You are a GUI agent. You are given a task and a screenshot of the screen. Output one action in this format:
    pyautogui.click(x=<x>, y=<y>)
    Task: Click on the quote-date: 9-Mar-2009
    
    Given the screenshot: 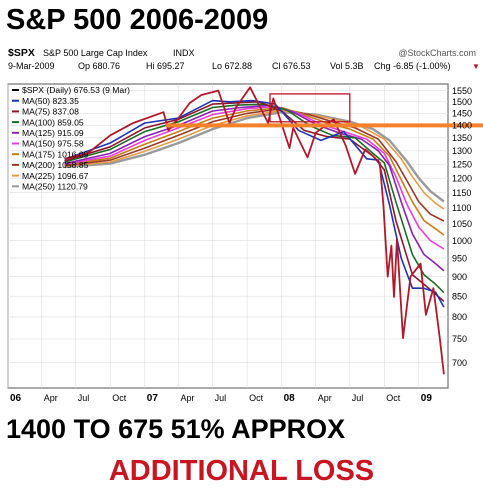 What is the action you would take?
    pyautogui.click(x=31, y=66)
    